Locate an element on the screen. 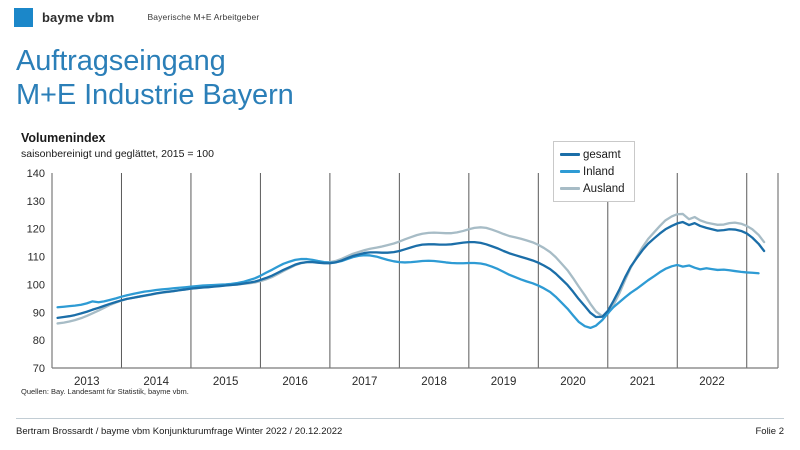 Image resolution: width=800 pixels, height=450 pixels. legend-item-gesamt: gesamt is located at coordinates (592, 154).